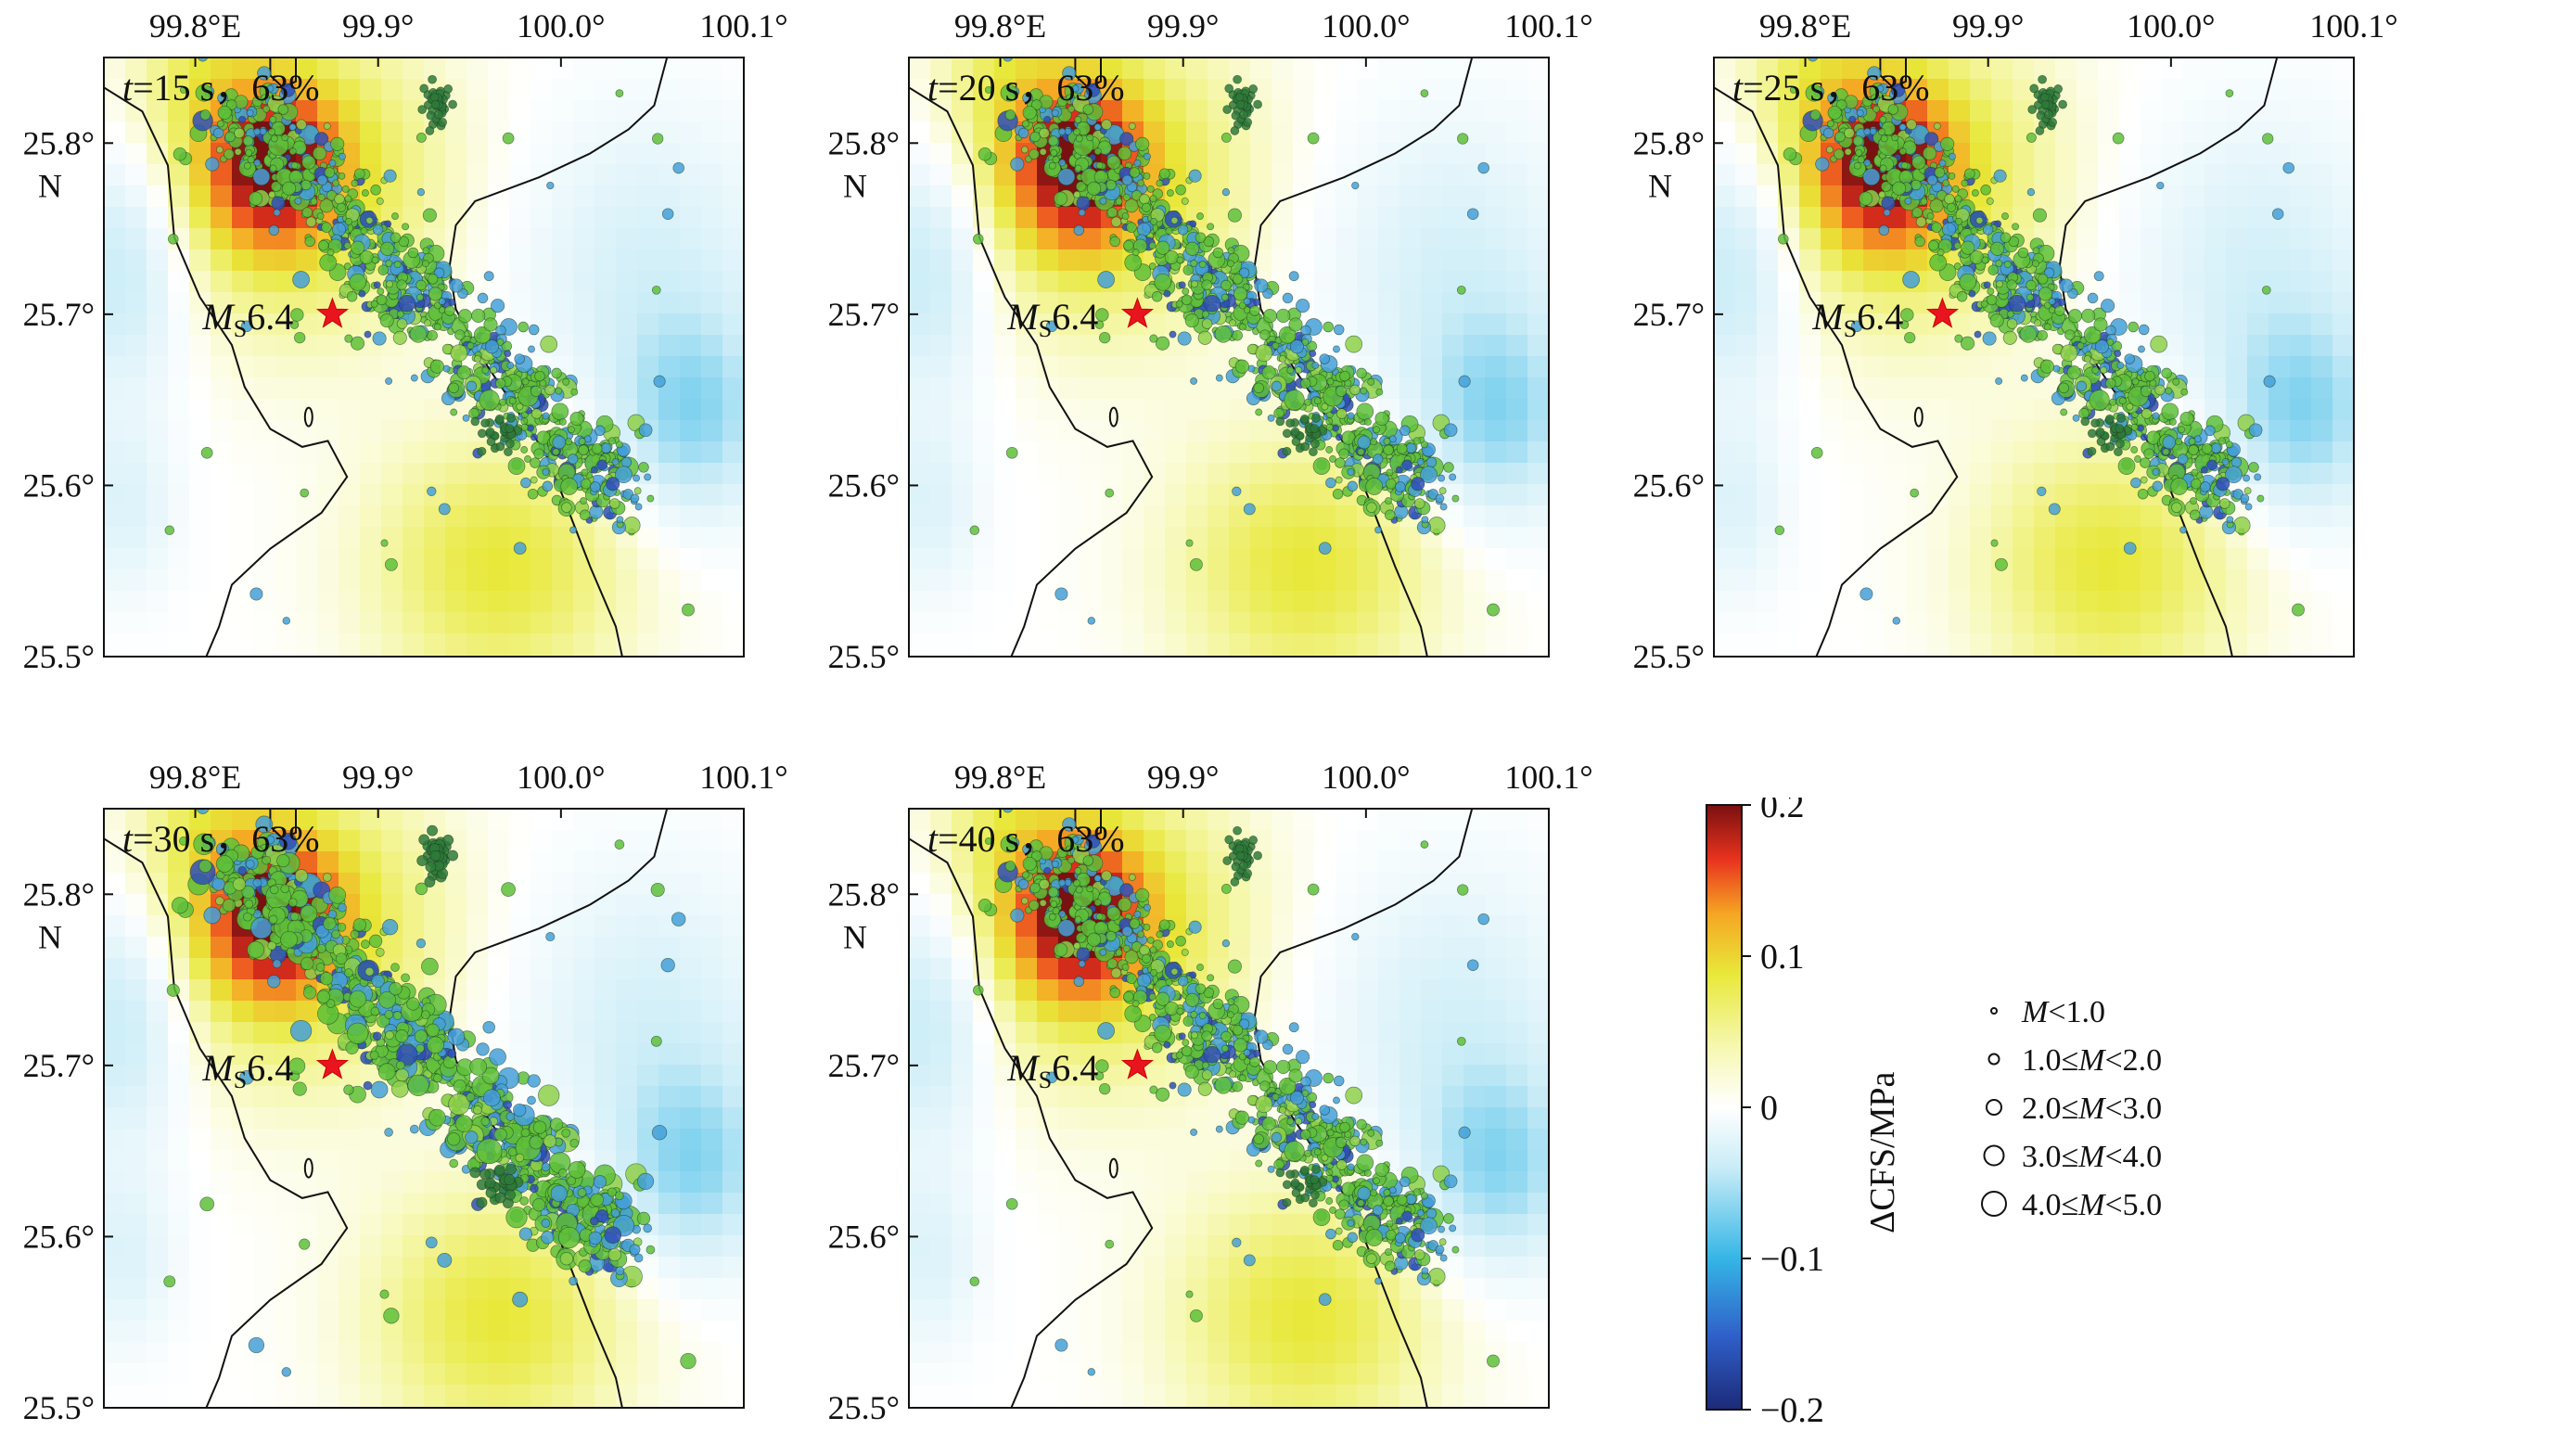 Image resolution: width=2556 pixels, height=1456 pixels. What do you see at coordinates (2092, 1060) in the screenshot?
I see `legend-label: 1.0≤M<2.0` at bounding box center [2092, 1060].